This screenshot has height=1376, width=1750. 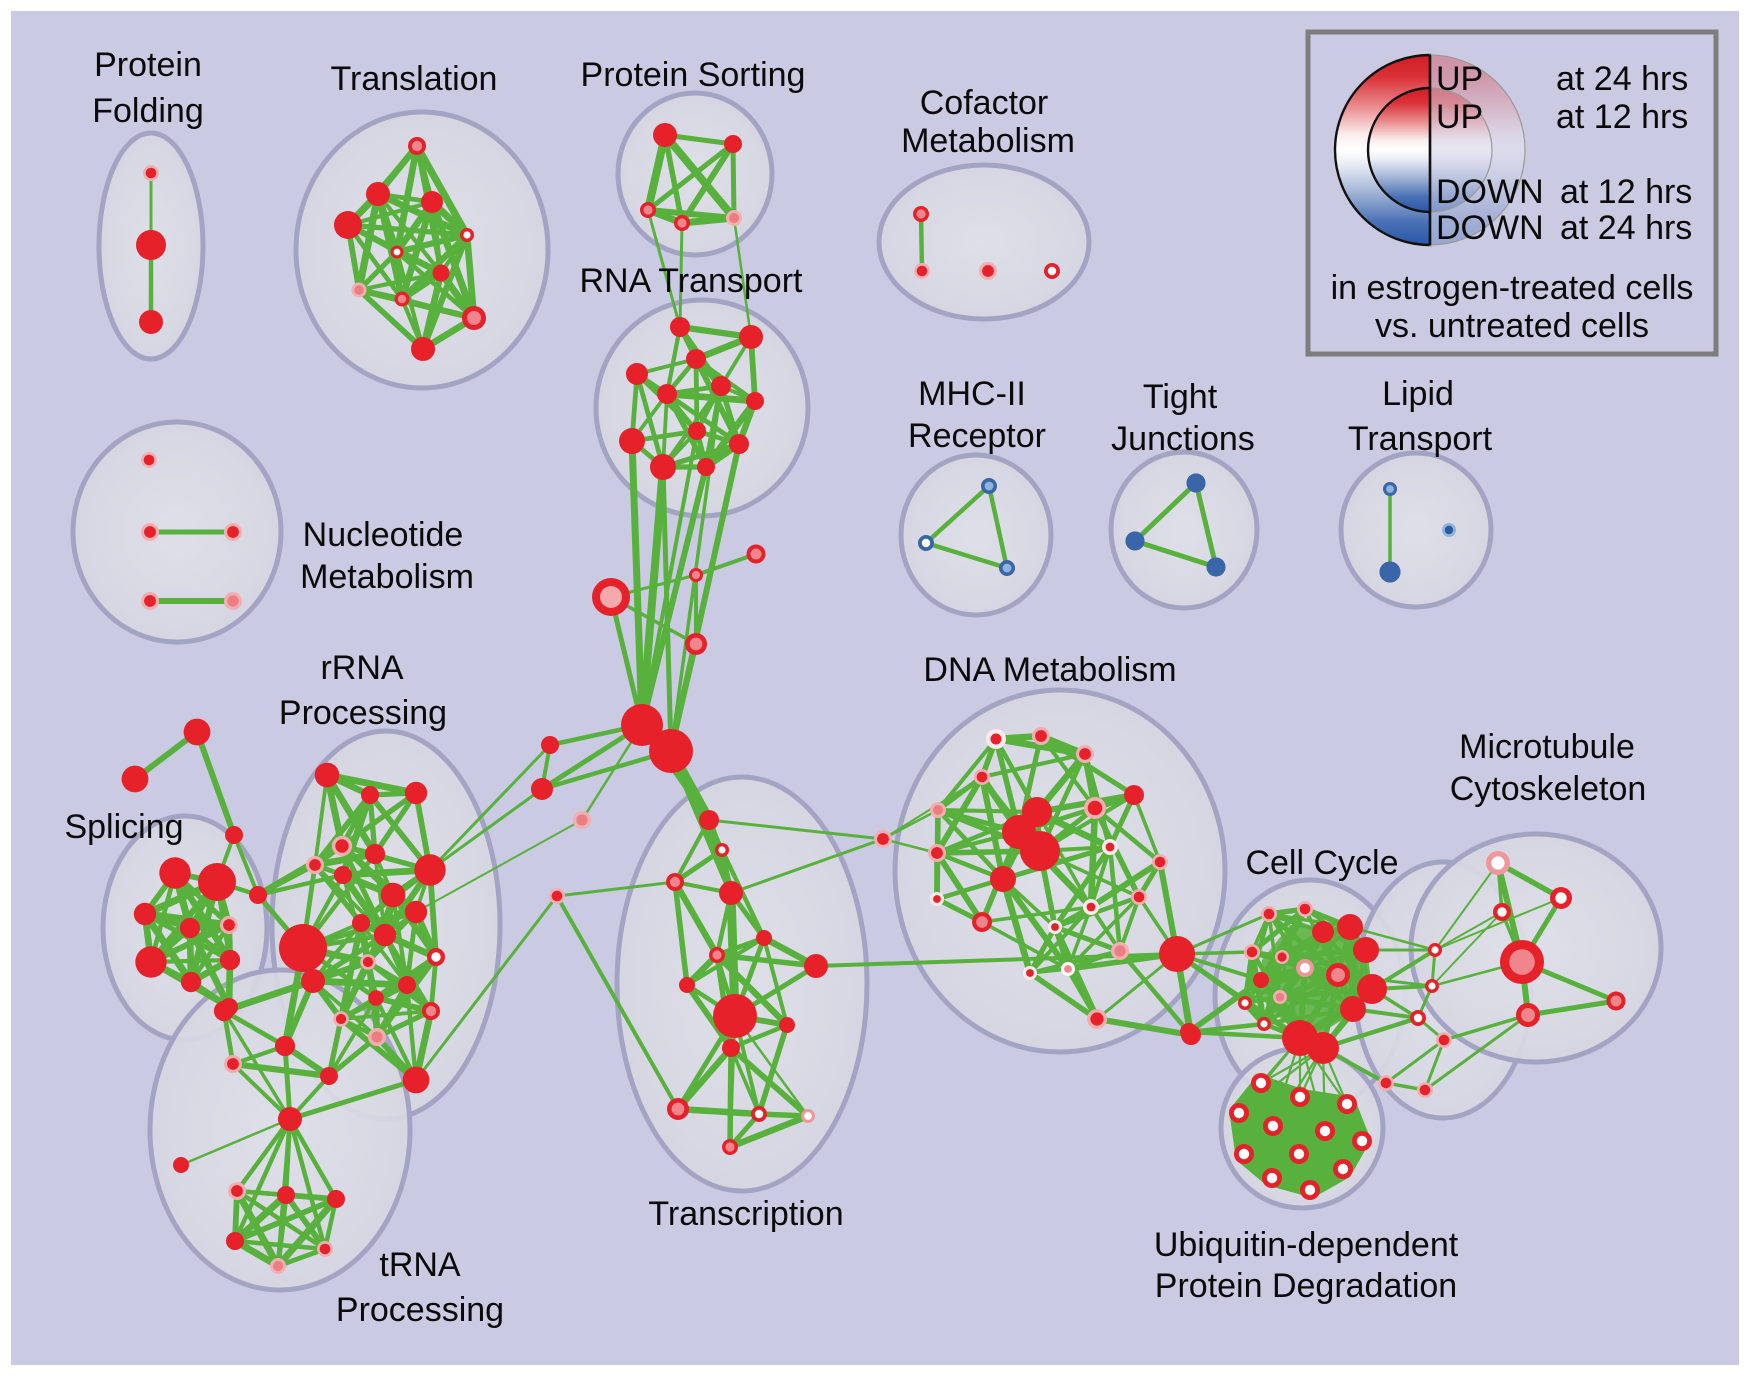 I want to click on svg-text: Transport, so click(x=1420, y=439).